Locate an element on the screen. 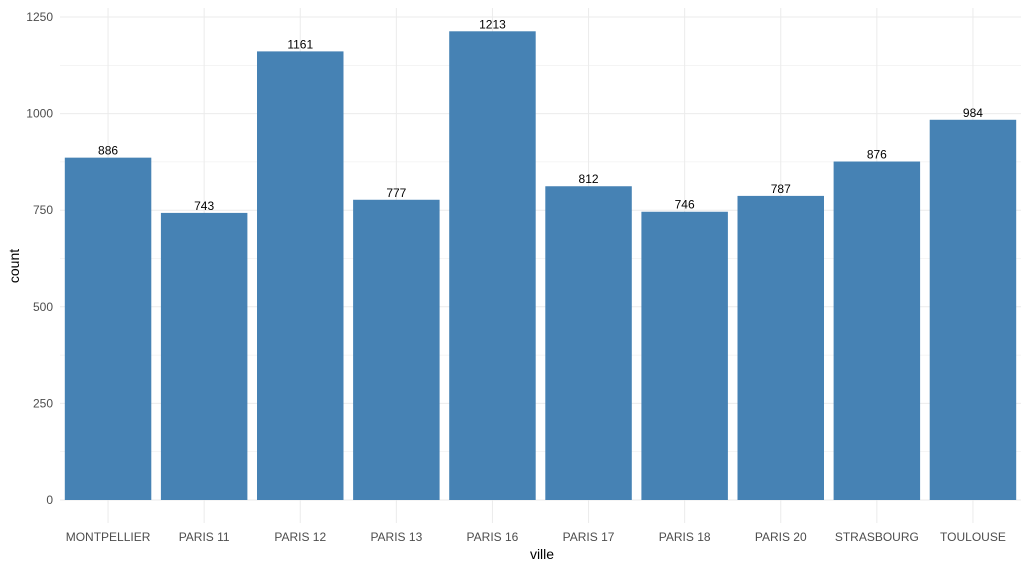  bar-value-label: 876 is located at coordinates (877, 155).